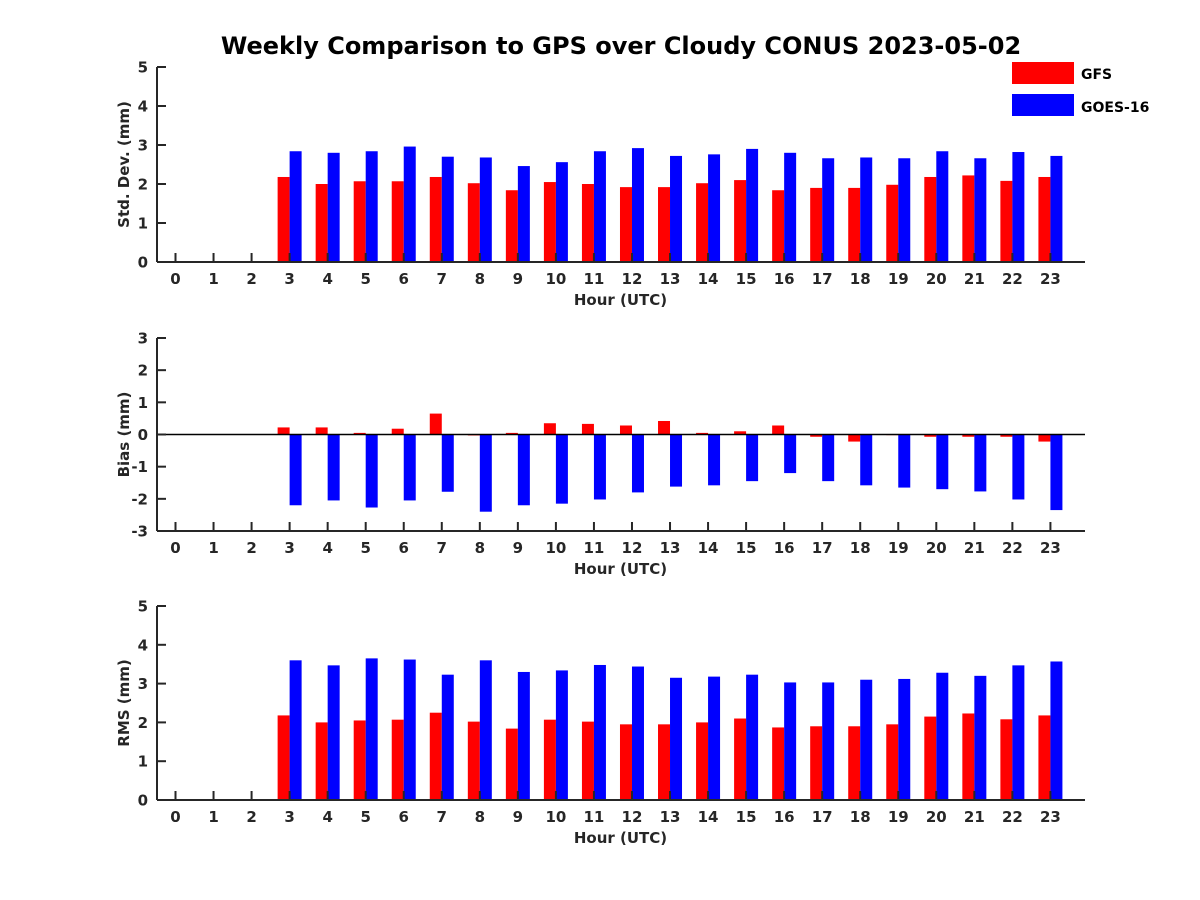 This screenshot has height=900, width=1200. What do you see at coordinates (822, 279) in the screenshot?
I see `x-tick-label-std-17: 17` at bounding box center [822, 279].